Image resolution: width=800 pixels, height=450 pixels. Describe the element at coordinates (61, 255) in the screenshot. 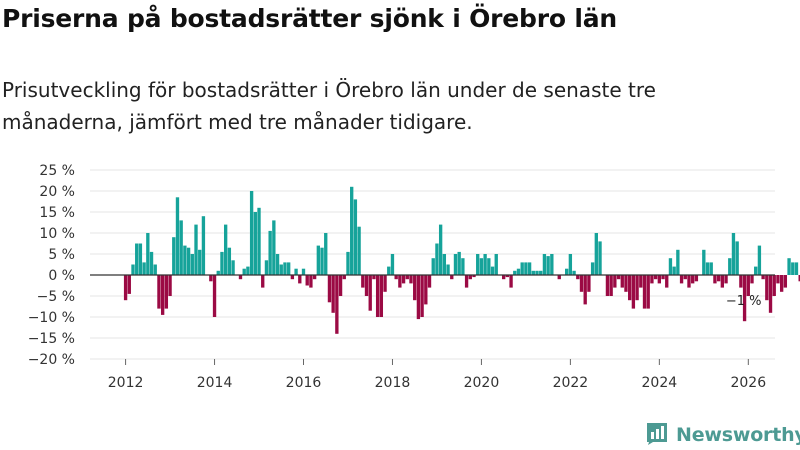

I see `y-tick-label: 5 %` at that location.